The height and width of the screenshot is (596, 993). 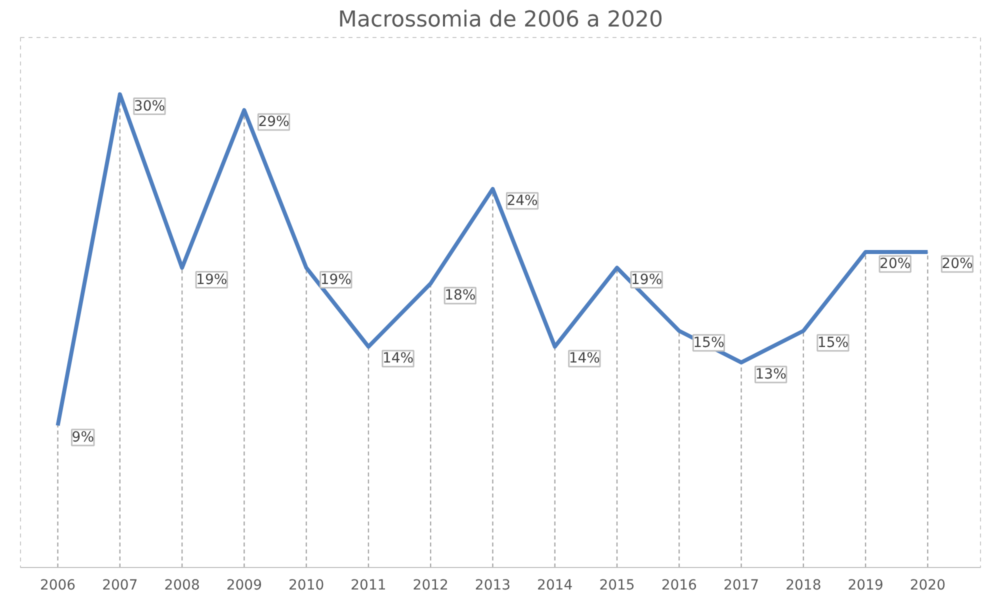 What do you see at coordinates (492, 586) in the screenshot?
I see `x-tick-label: 2013` at bounding box center [492, 586].